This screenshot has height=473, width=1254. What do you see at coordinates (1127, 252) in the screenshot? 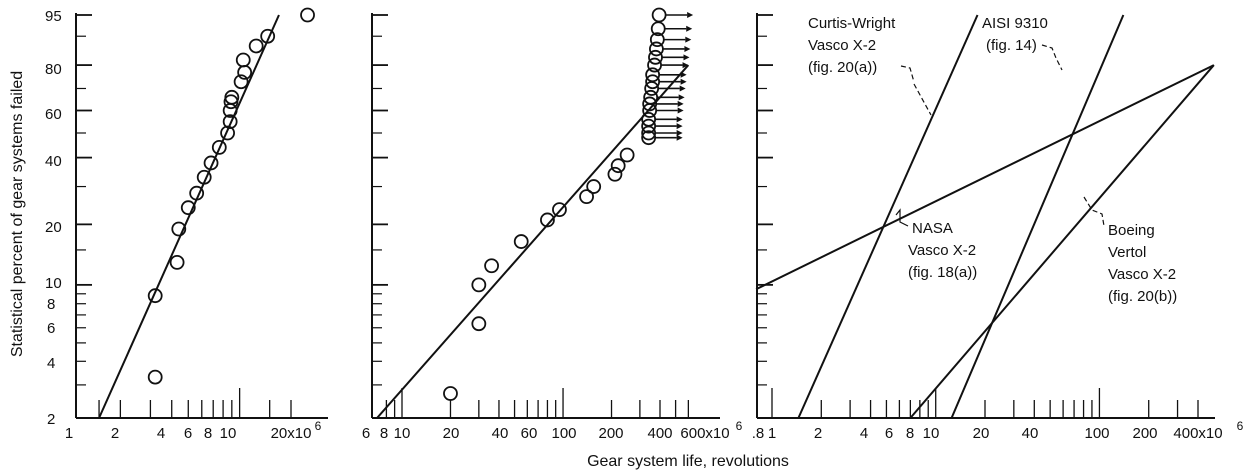
I see `boeing-line-2: Vertol` at bounding box center [1127, 252].